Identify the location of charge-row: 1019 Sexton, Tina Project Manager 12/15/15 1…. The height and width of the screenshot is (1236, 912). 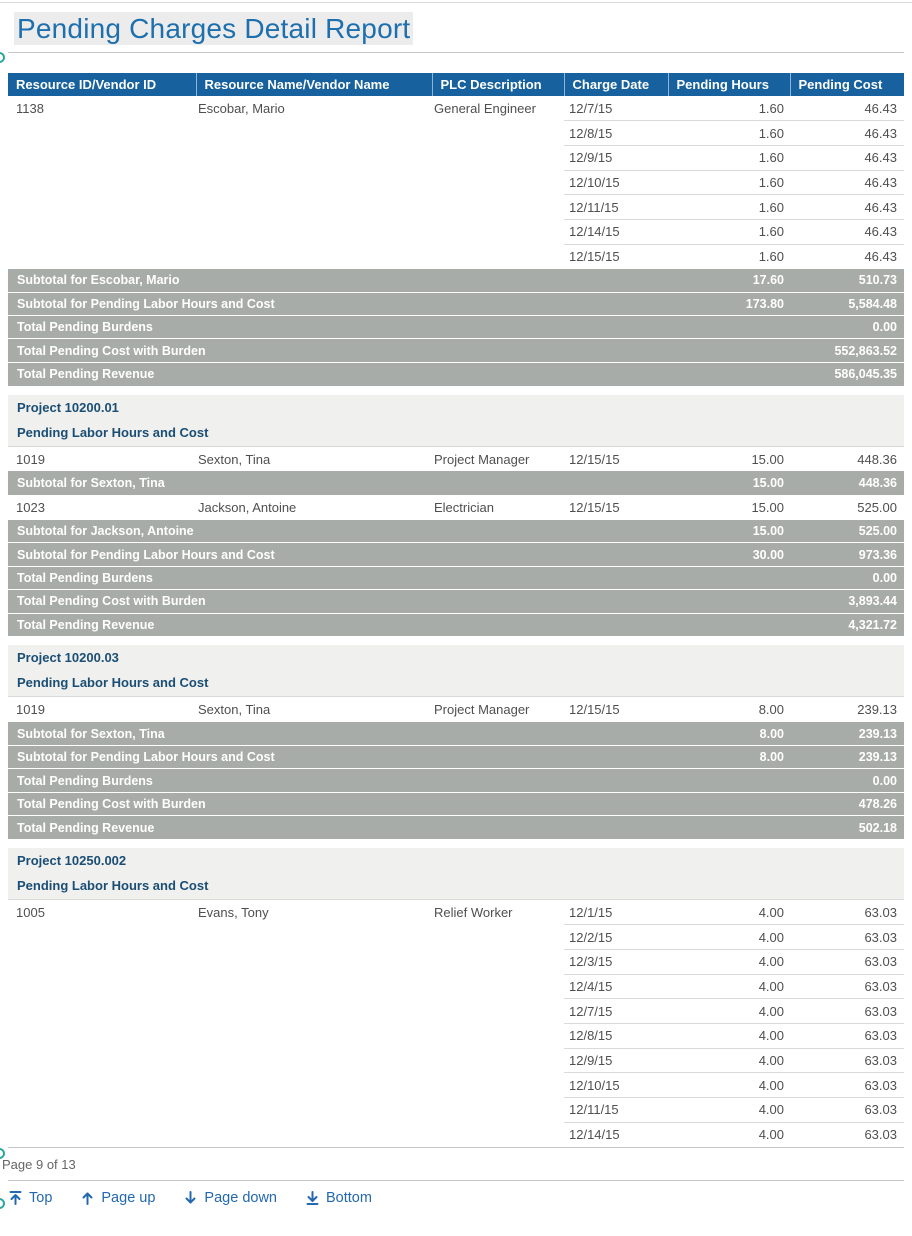
(456, 459).